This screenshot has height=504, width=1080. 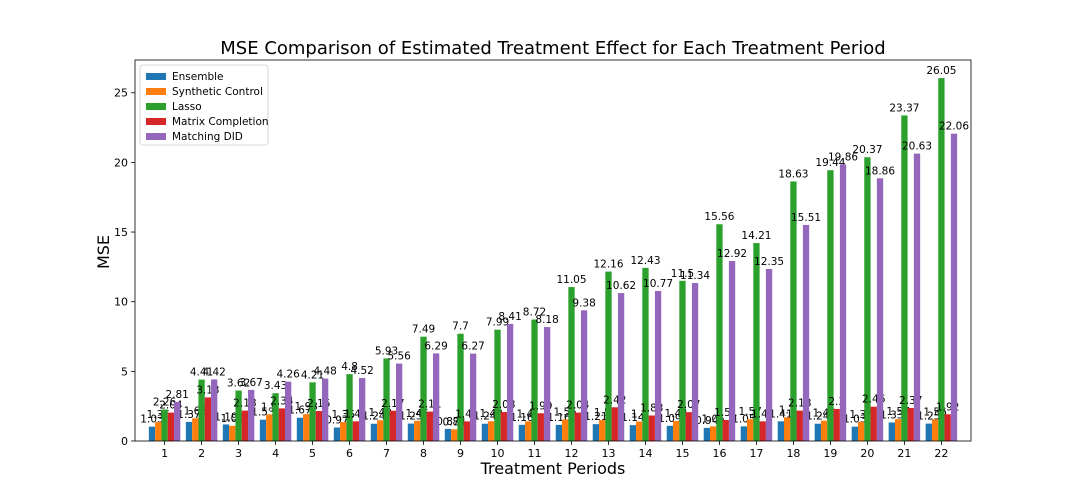 What do you see at coordinates (732, 254) in the screenshot?
I see `data-label: 12.92` at bounding box center [732, 254].